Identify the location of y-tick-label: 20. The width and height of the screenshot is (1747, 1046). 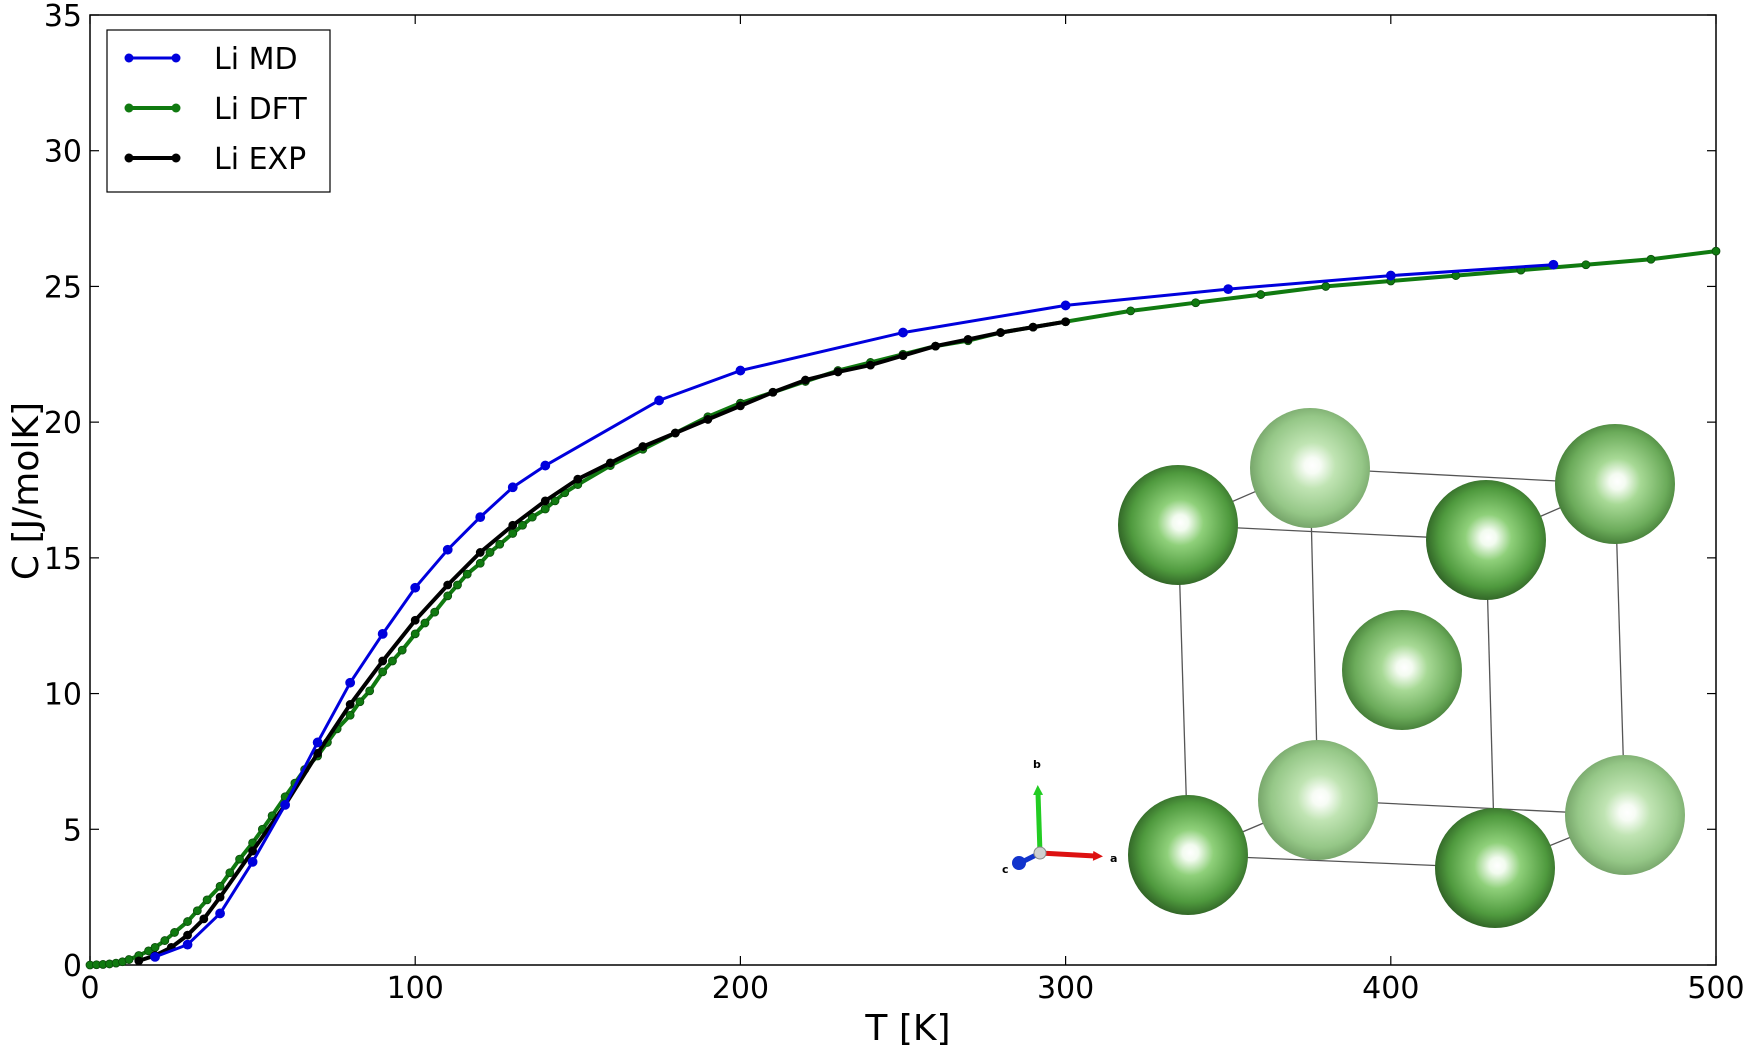
(63, 423).